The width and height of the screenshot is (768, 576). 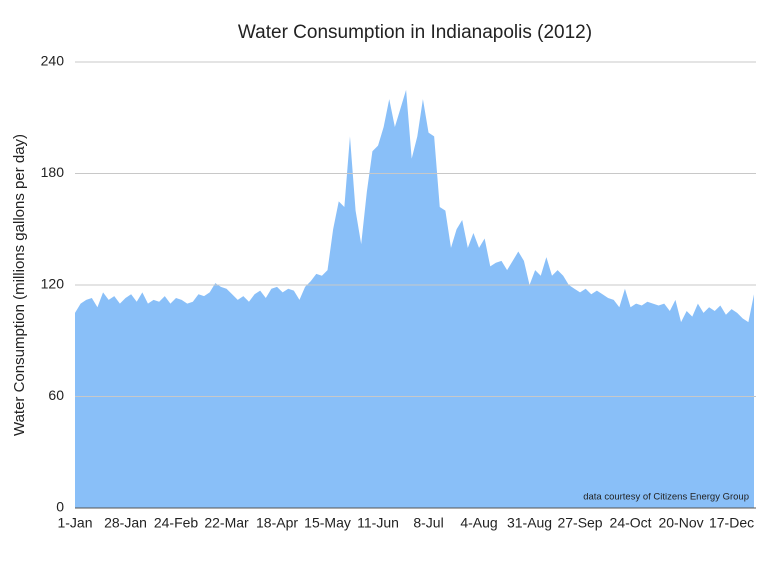 What do you see at coordinates (176, 523) in the screenshot?
I see `x-tick-label: 24-Feb` at bounding box center [176, 523].